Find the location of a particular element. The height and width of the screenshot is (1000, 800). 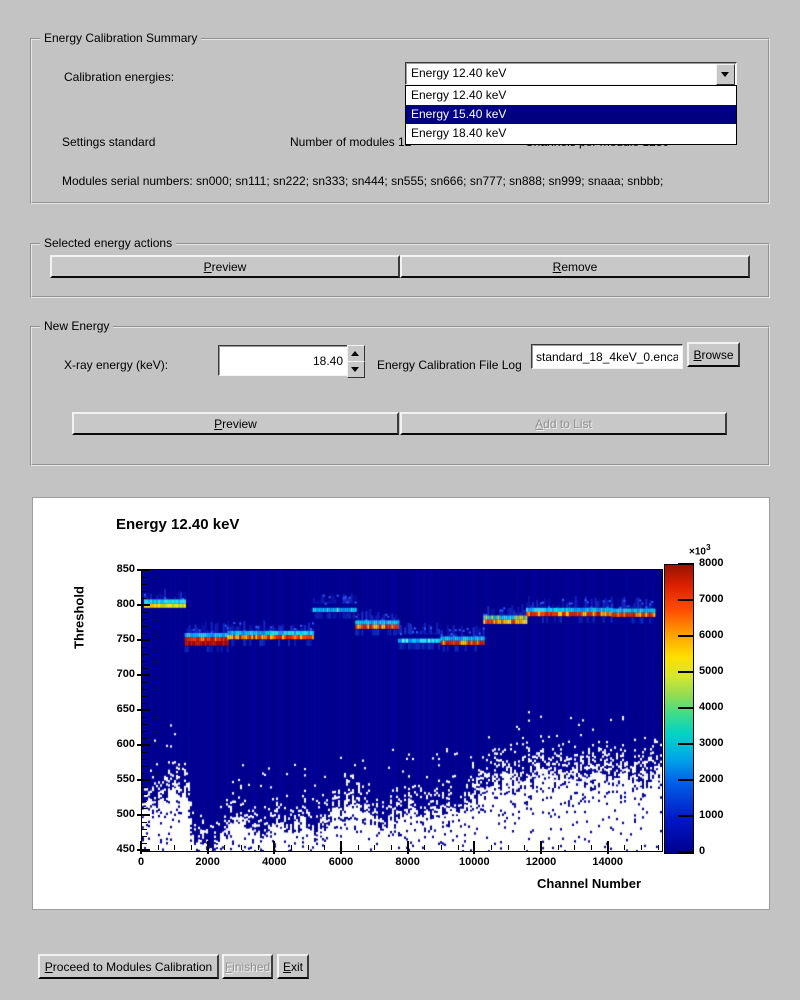

browse-button: Browse is located at coordinates (713, 354).